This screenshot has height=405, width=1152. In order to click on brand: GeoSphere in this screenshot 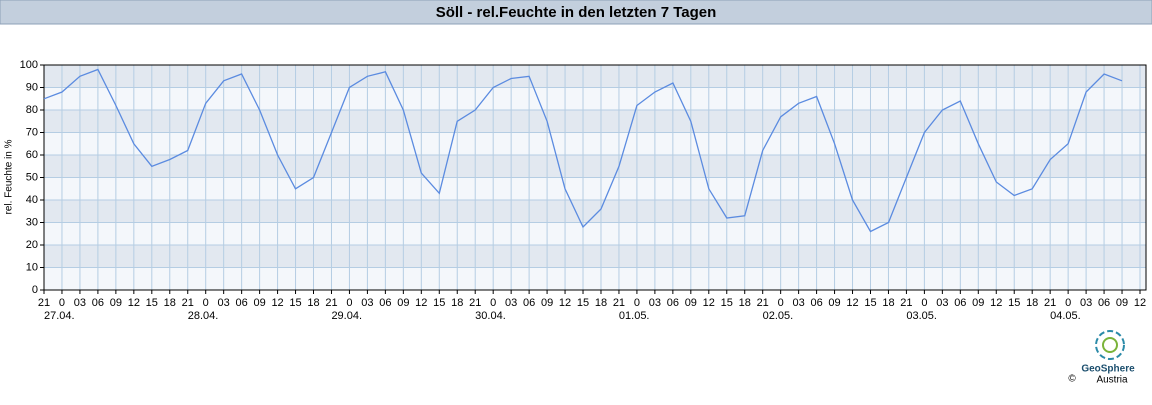, I will do `click(1108, 369)`.